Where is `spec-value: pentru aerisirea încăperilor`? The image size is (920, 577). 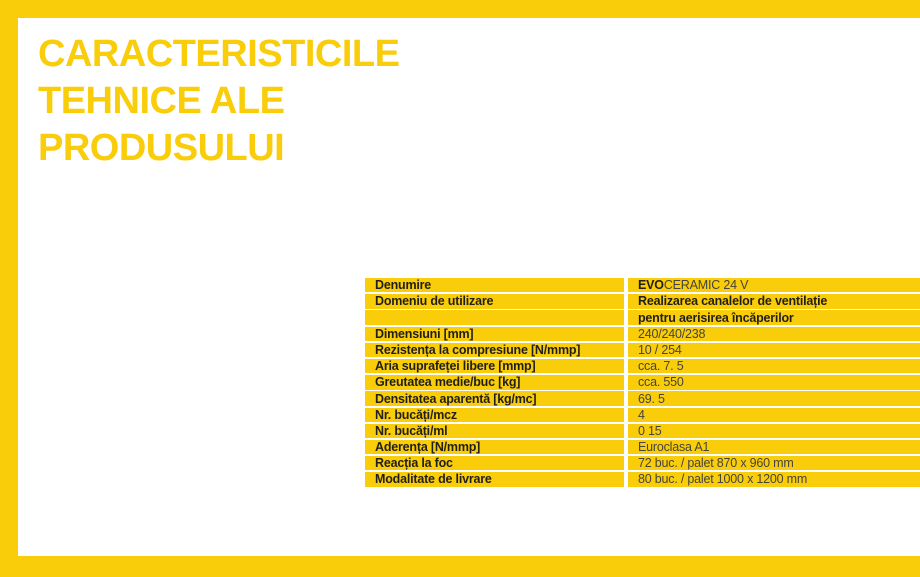
spec-value: pentru aerisirea încăperilor is located at coordinates (774, 317).